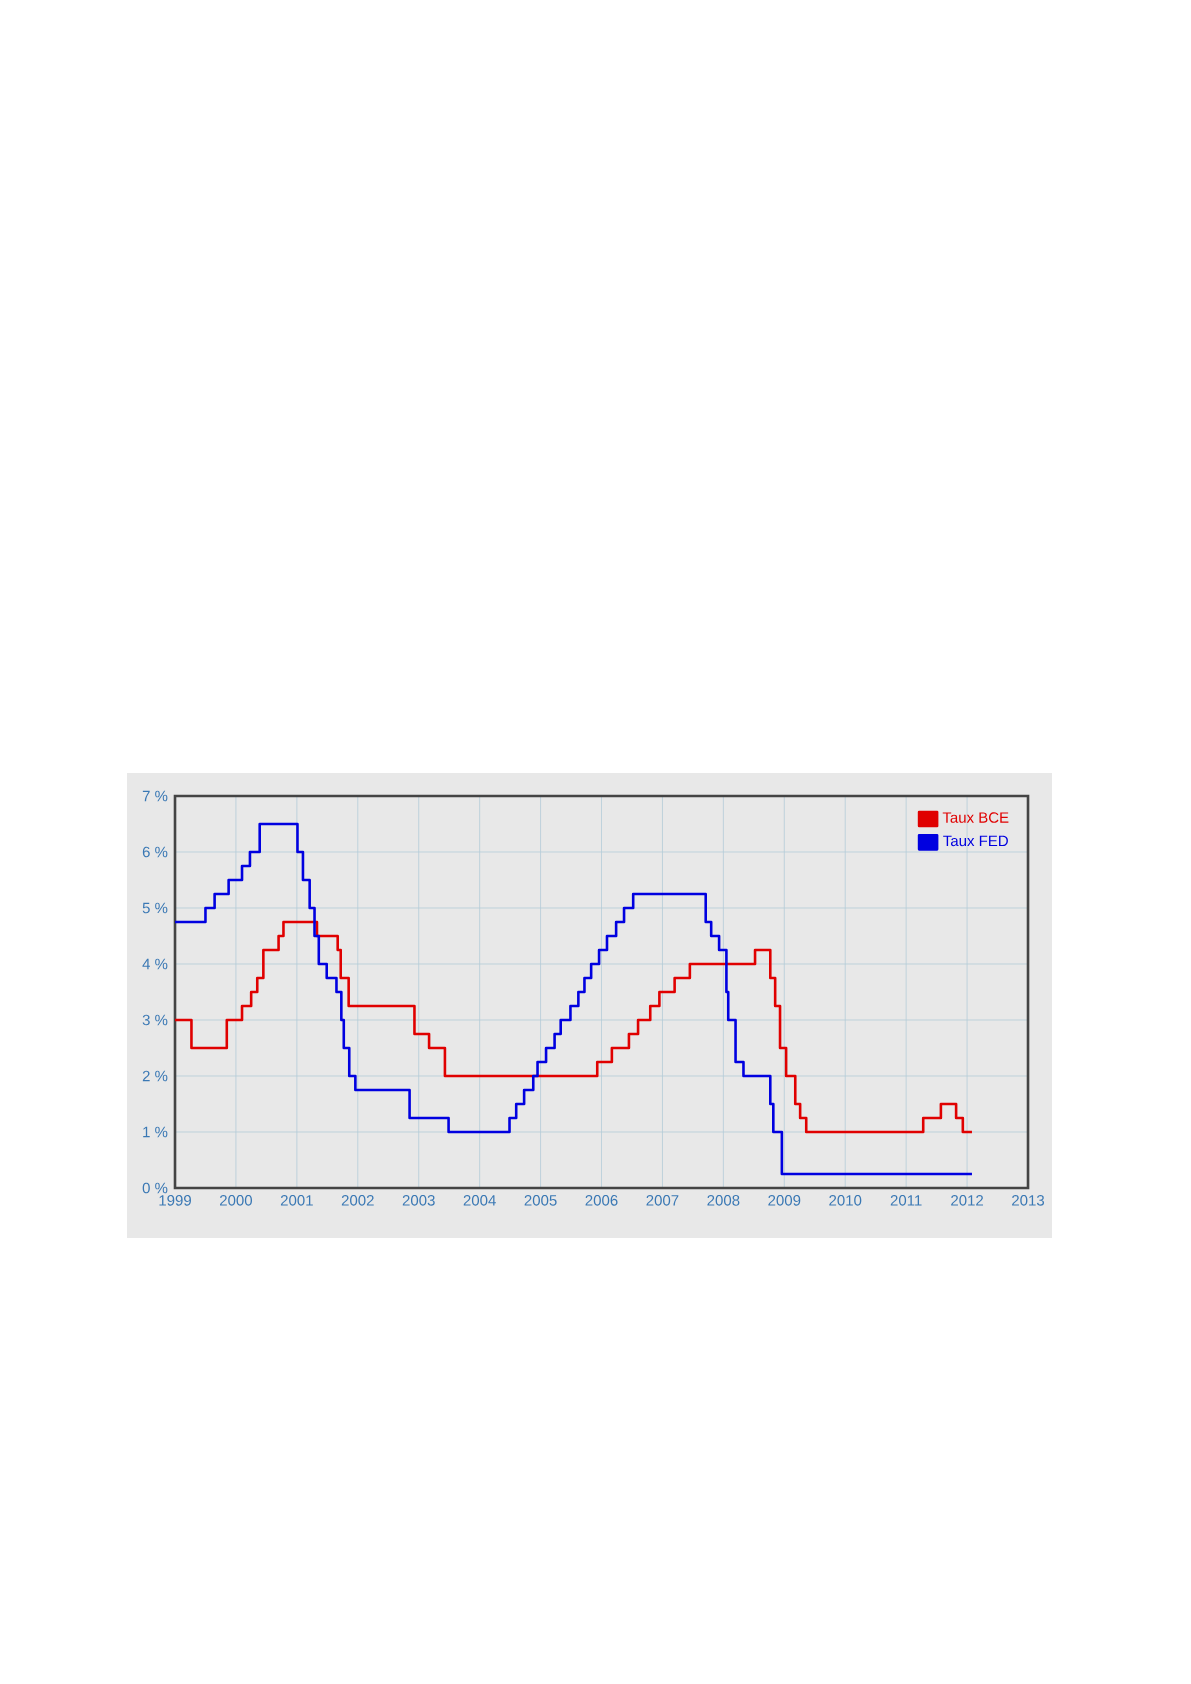  What do you see at coordinates (540, 1200) in the screenshot?
I see `x-tick-label: 2005` at bounding box center [540, 1200].